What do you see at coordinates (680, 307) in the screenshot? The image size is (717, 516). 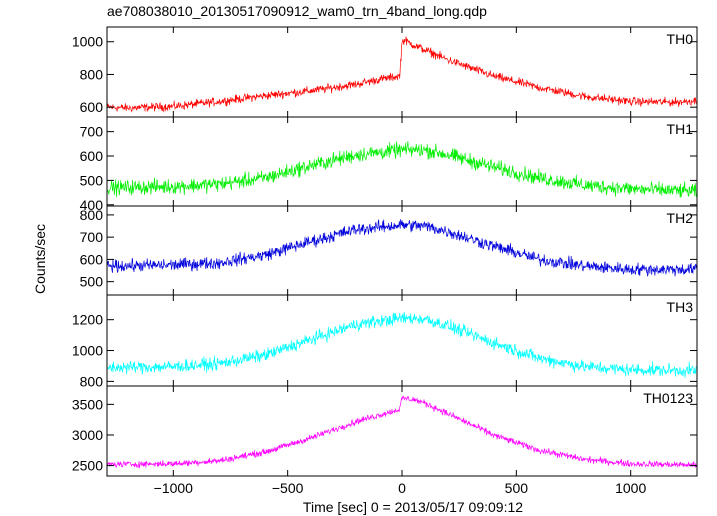 I see `panel-label: TH3` at bounding box center [680, 307].